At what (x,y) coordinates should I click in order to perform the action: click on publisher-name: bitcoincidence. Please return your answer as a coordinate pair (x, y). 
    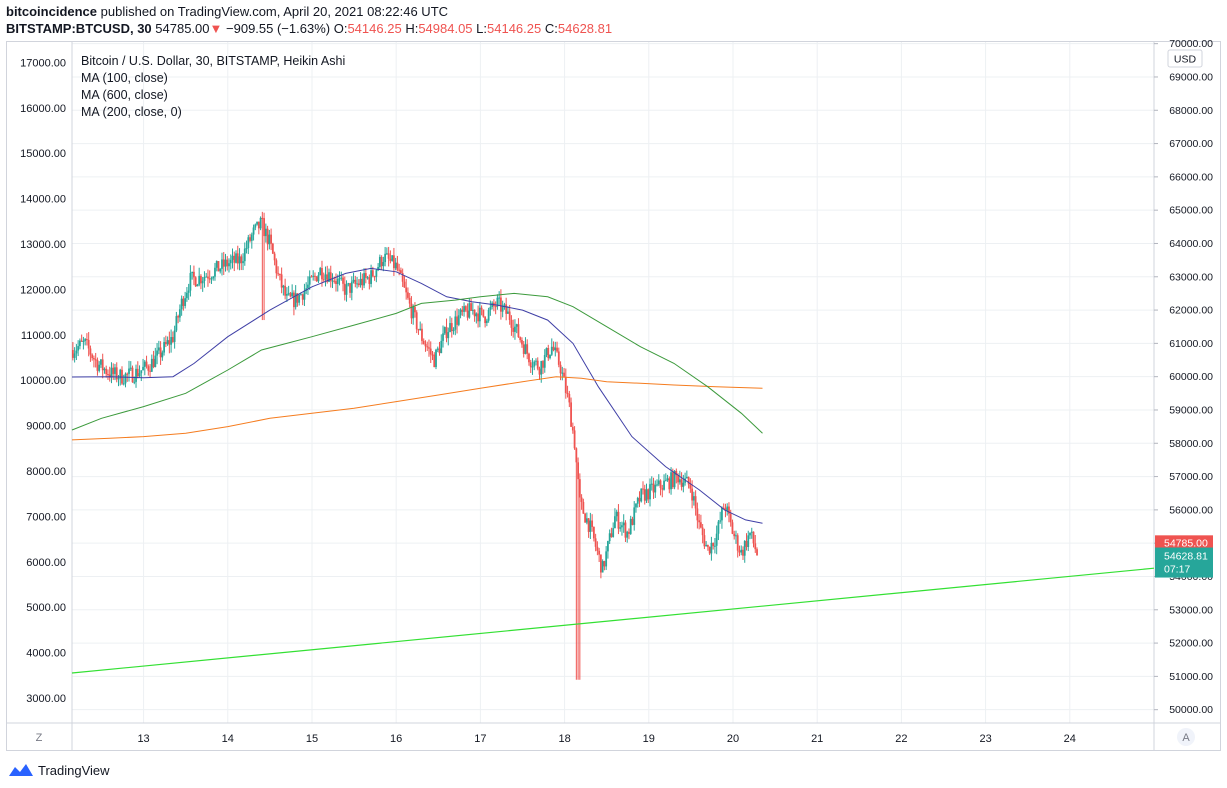
    Looking at the image, I should click on (52, 11).